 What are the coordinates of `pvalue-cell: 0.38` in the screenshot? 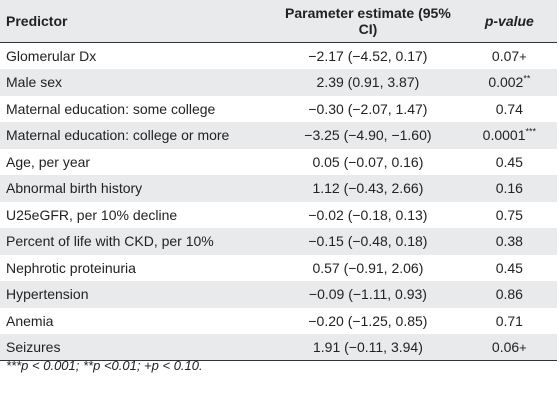 It's located at (509, 241).